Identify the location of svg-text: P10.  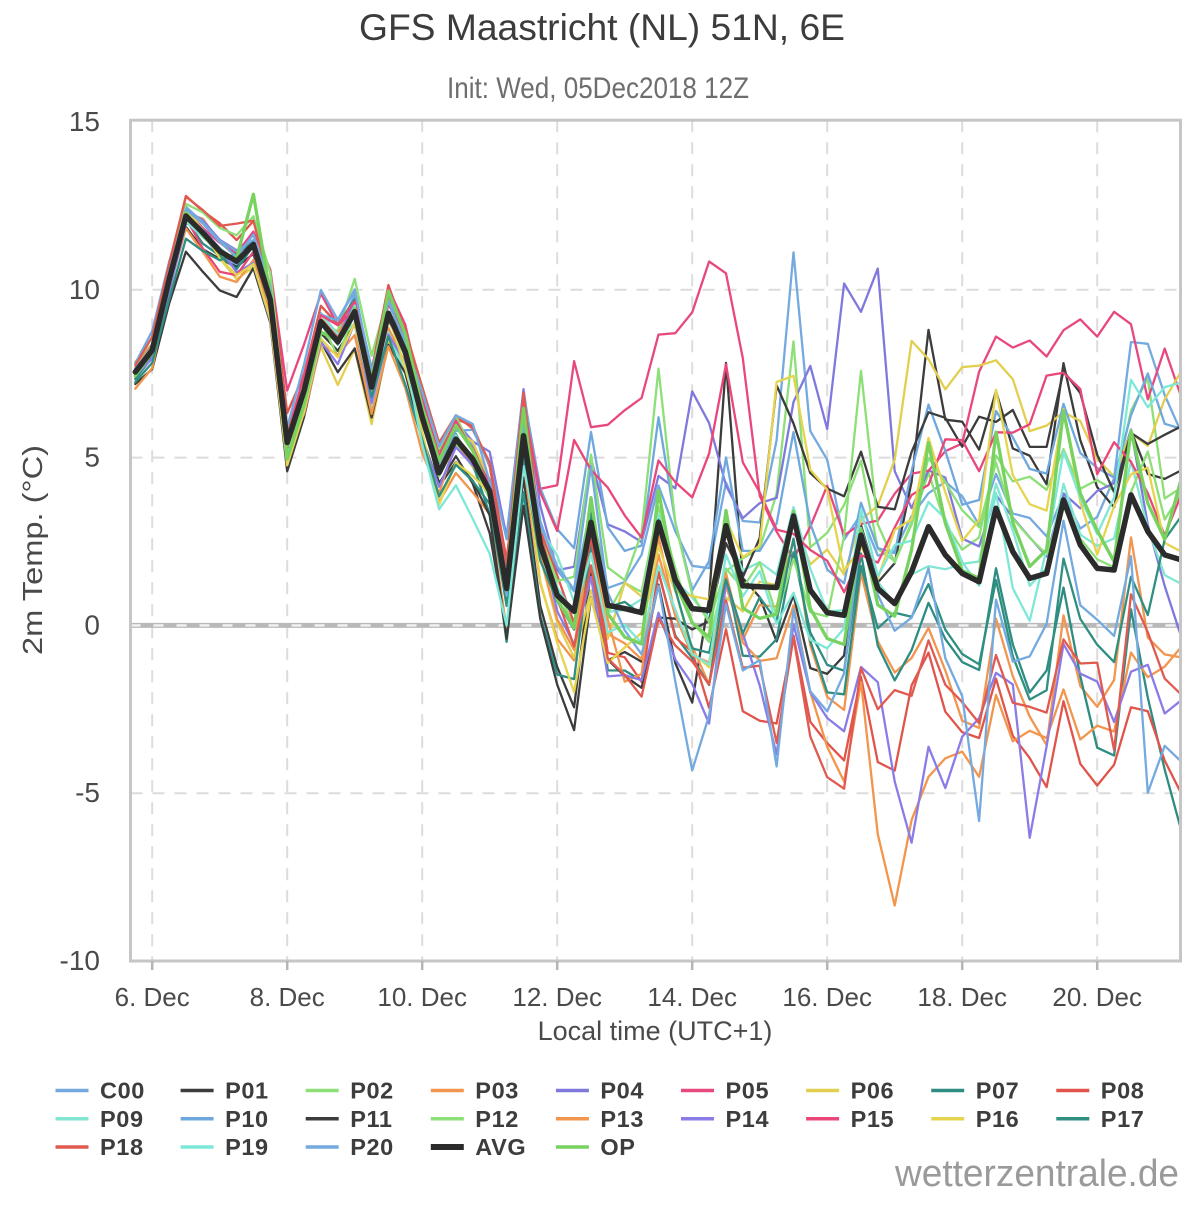
(247, 1119).